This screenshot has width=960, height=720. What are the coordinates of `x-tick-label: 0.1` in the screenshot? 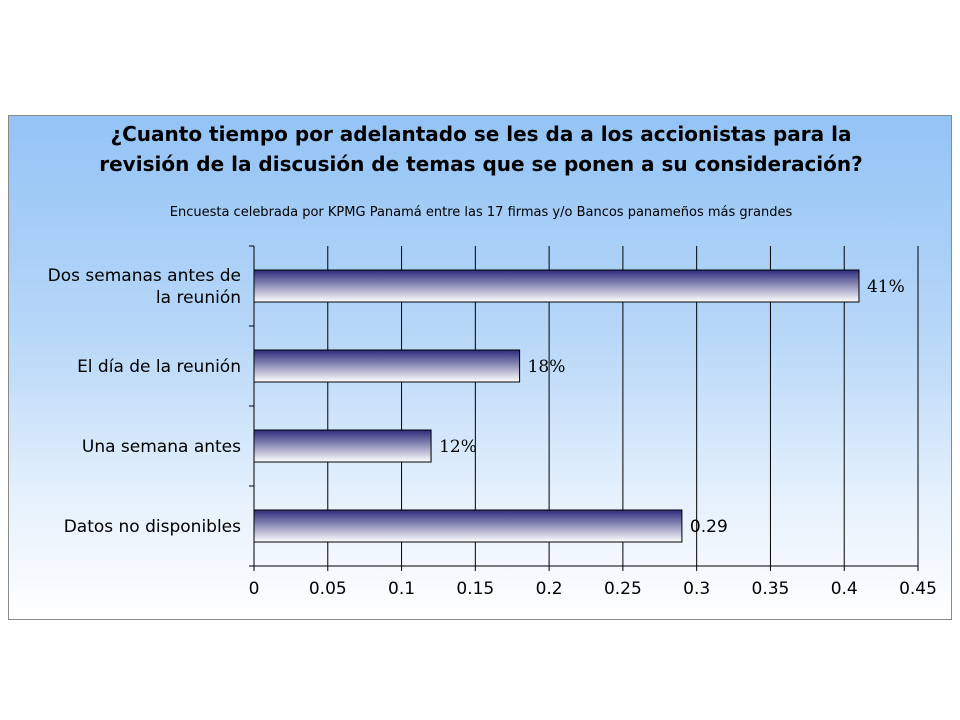 It's located at (401, 589).